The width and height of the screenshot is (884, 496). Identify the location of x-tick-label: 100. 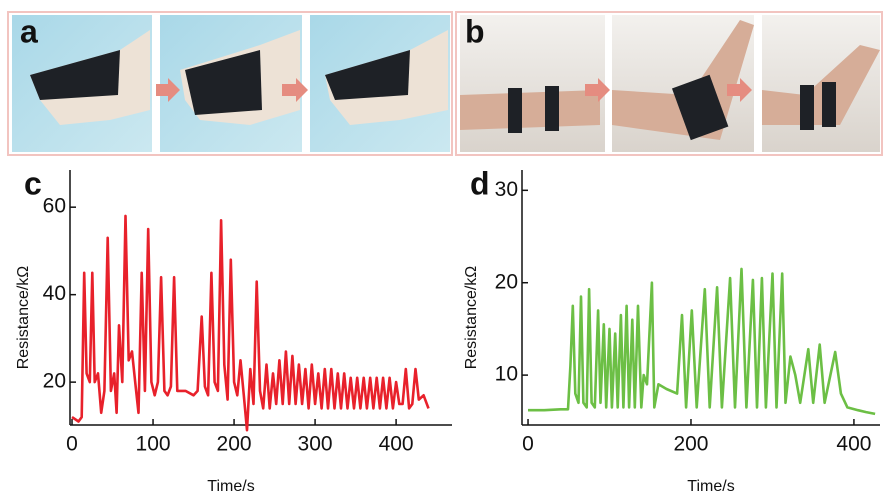
(153, 444).